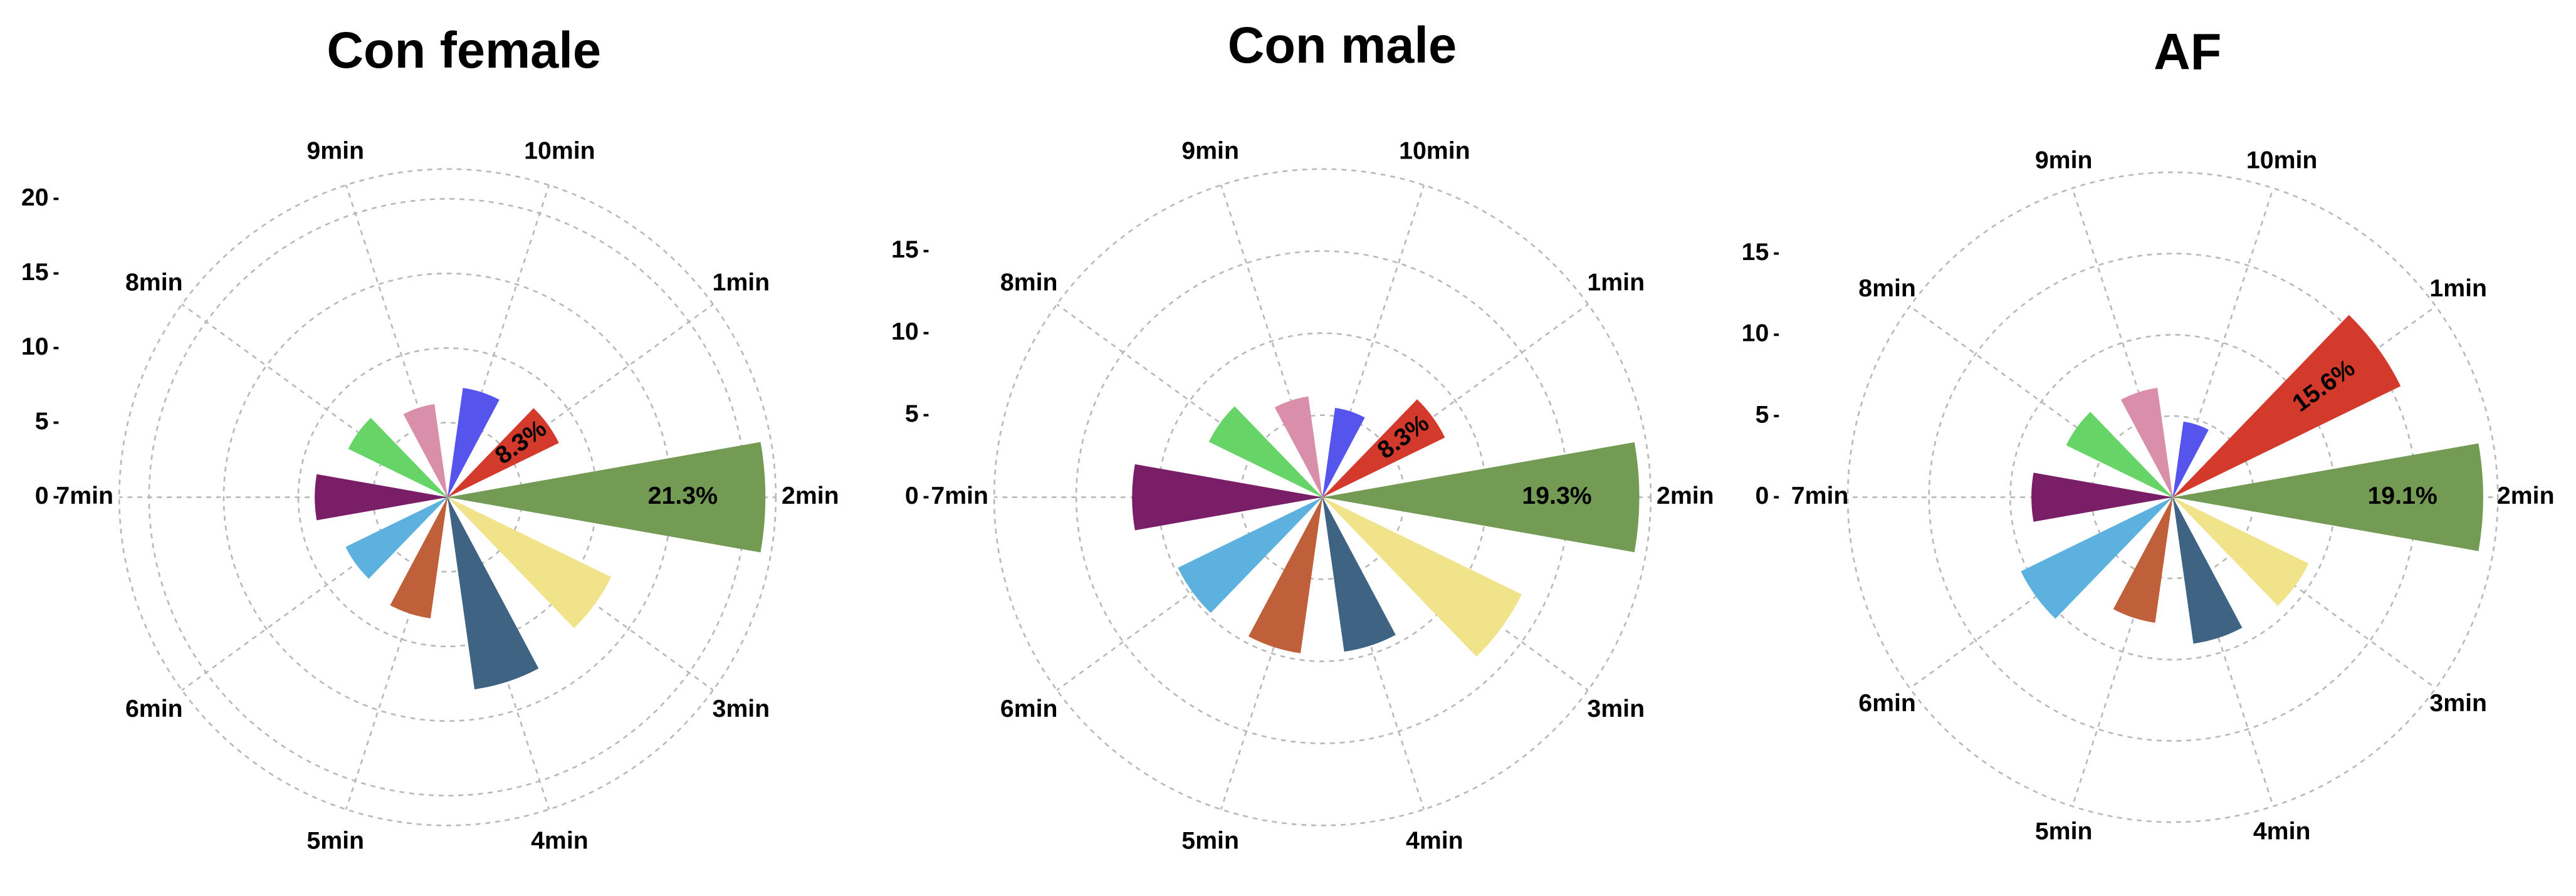 The height and width of the screenshot is (896, 2576). I want to click on y-tick-label: 20, so click(35, 198).